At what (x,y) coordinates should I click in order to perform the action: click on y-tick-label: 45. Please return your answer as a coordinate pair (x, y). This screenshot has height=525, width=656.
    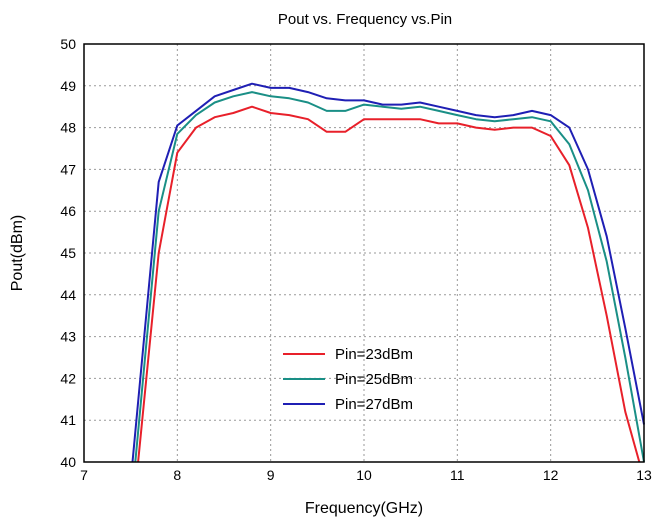
    Looking at the image, I should click on (68, 253).